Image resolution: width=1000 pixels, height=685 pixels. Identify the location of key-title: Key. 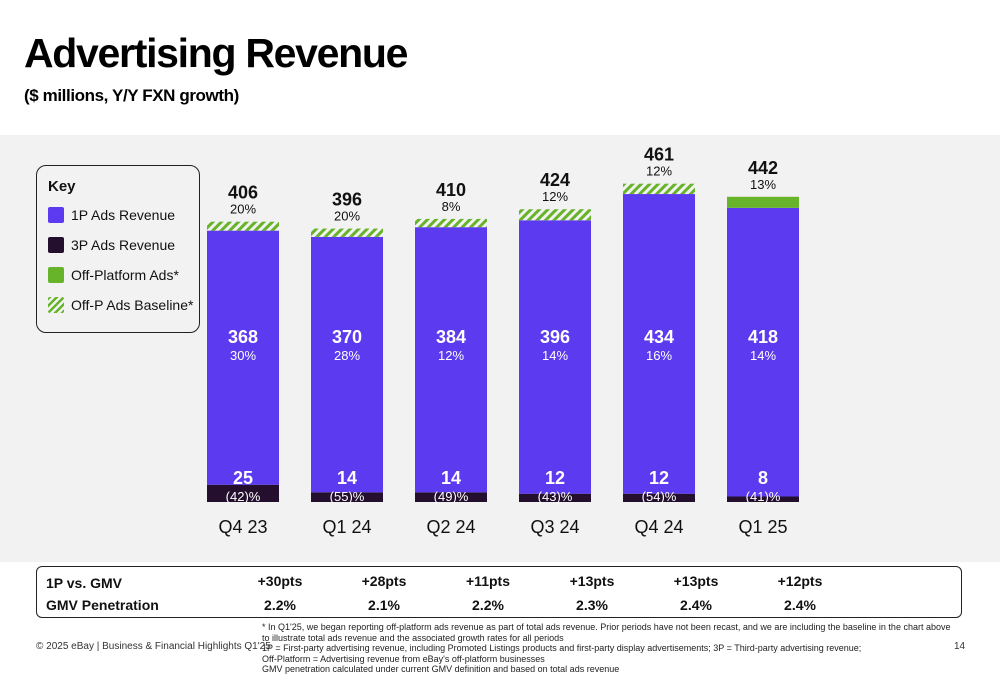
(62, 186).